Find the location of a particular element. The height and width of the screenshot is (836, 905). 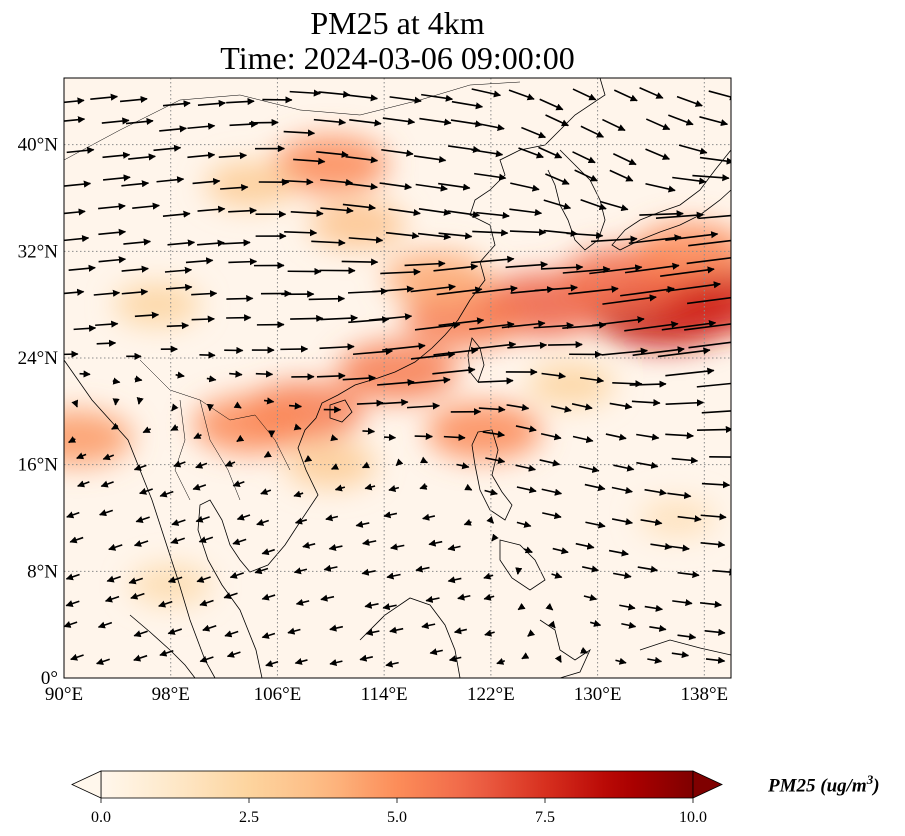

coastline-sumatra is located at coordinates (162, 646).